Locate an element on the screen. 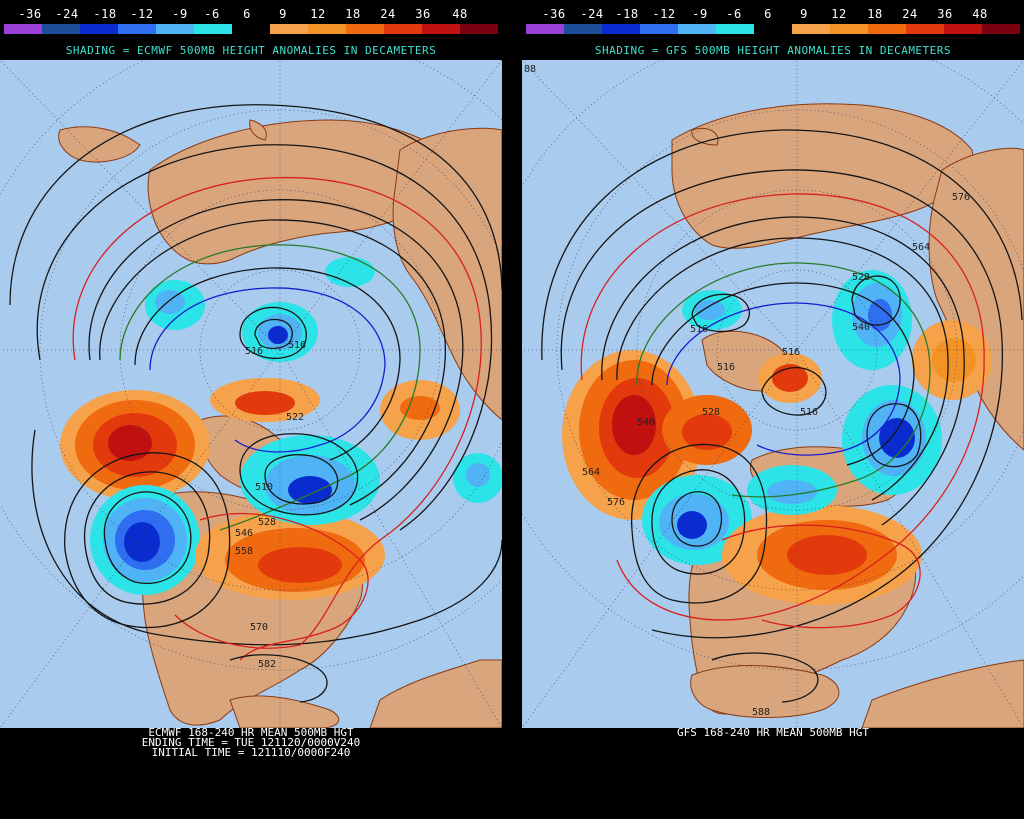 The image size is (1024, 819). contour-label: 558 is located at coordinates (244, 551).